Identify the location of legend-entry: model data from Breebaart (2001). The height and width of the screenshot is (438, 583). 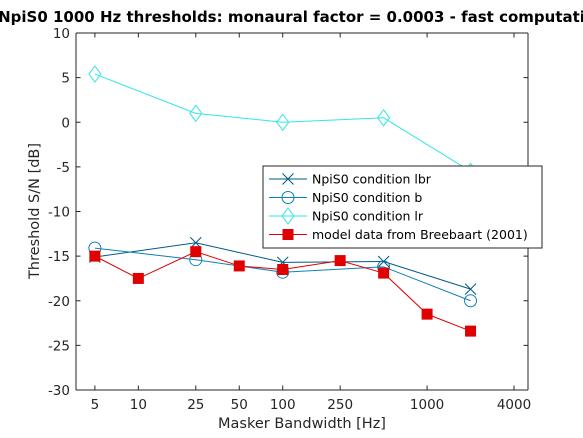
(398, 234).